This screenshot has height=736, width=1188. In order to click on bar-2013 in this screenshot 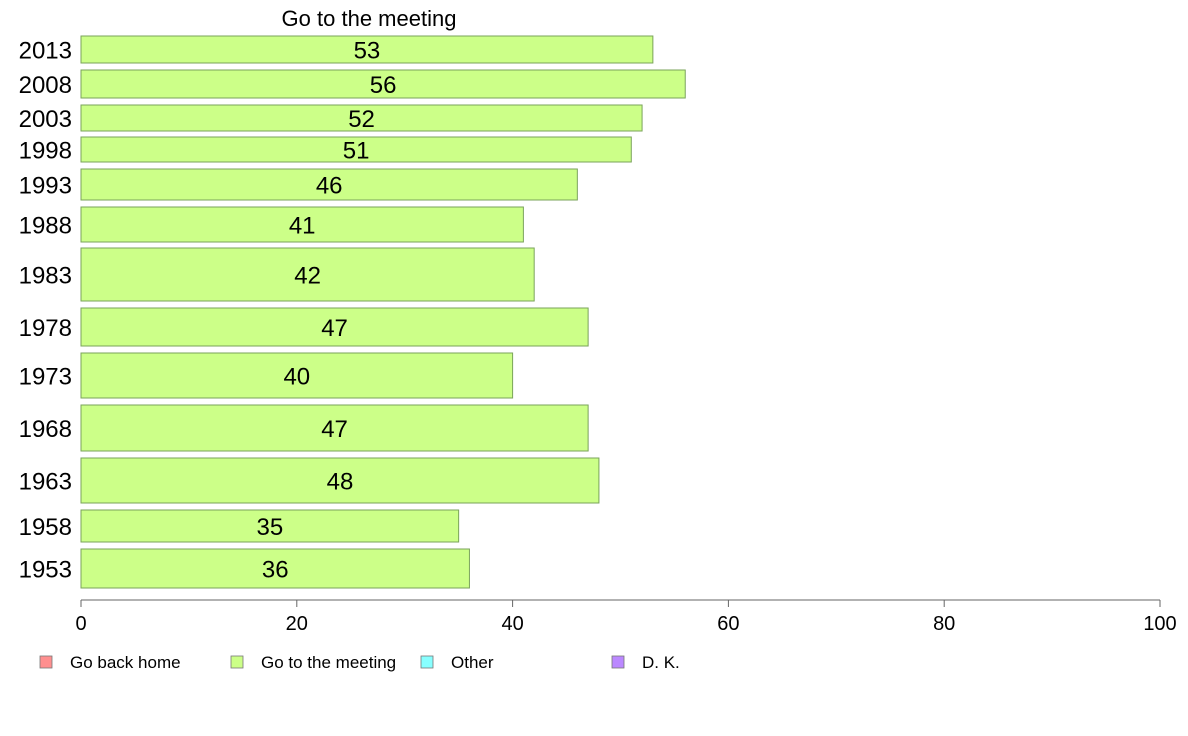, I will do `click(367, 49)`.